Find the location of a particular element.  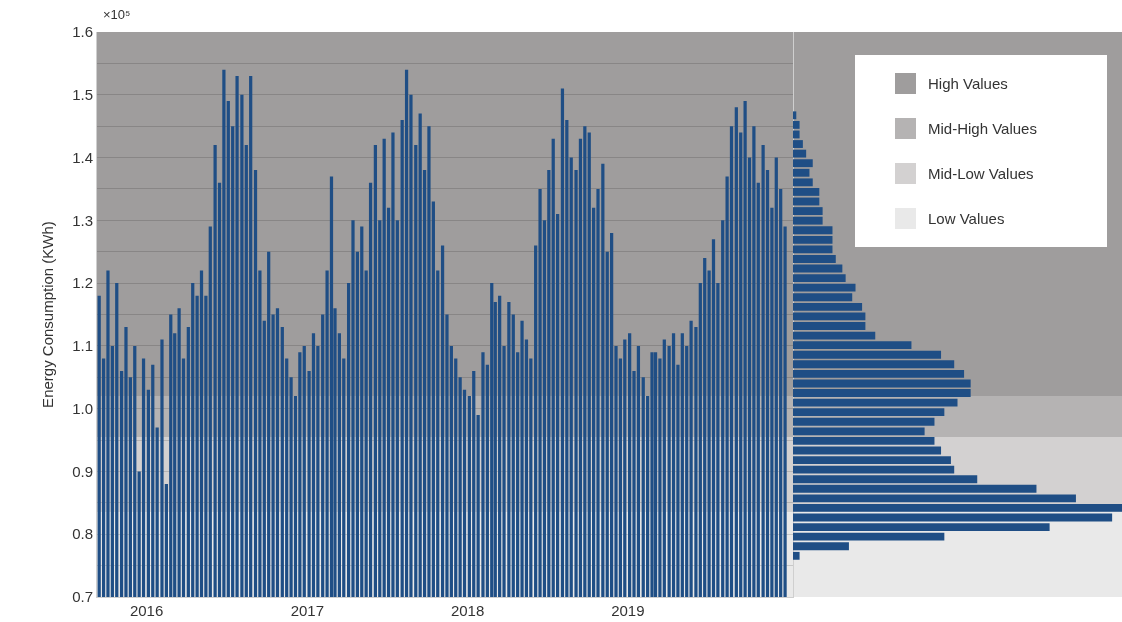

x-tick-label: 2019 is located at coordinates (628, 610).